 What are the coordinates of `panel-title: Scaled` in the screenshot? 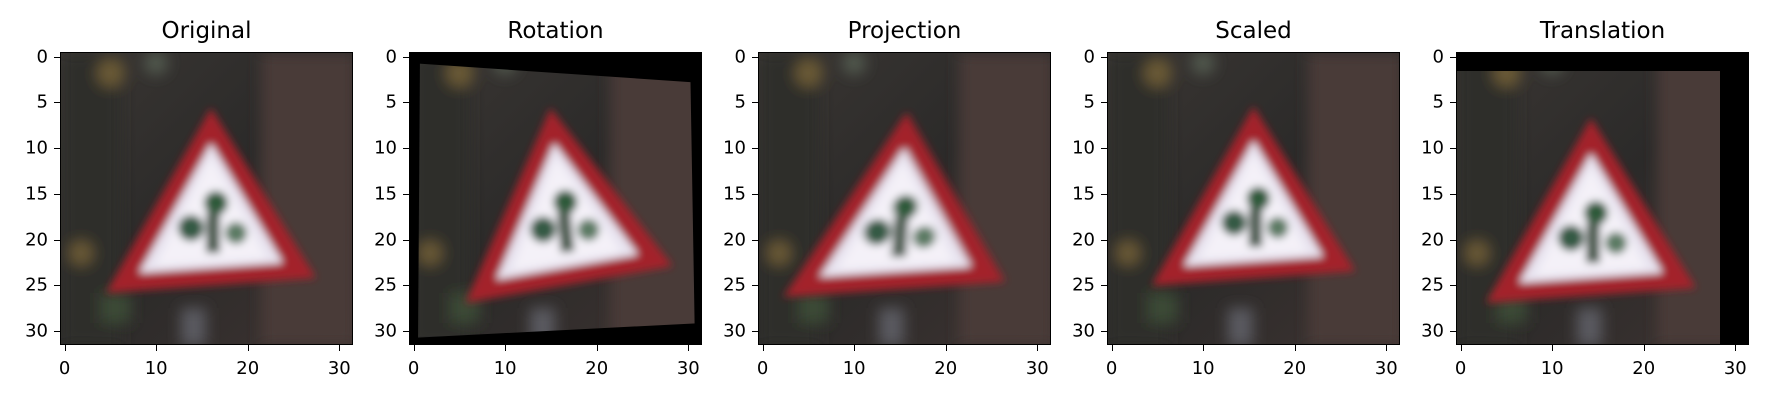 It's located at (1253, 31).